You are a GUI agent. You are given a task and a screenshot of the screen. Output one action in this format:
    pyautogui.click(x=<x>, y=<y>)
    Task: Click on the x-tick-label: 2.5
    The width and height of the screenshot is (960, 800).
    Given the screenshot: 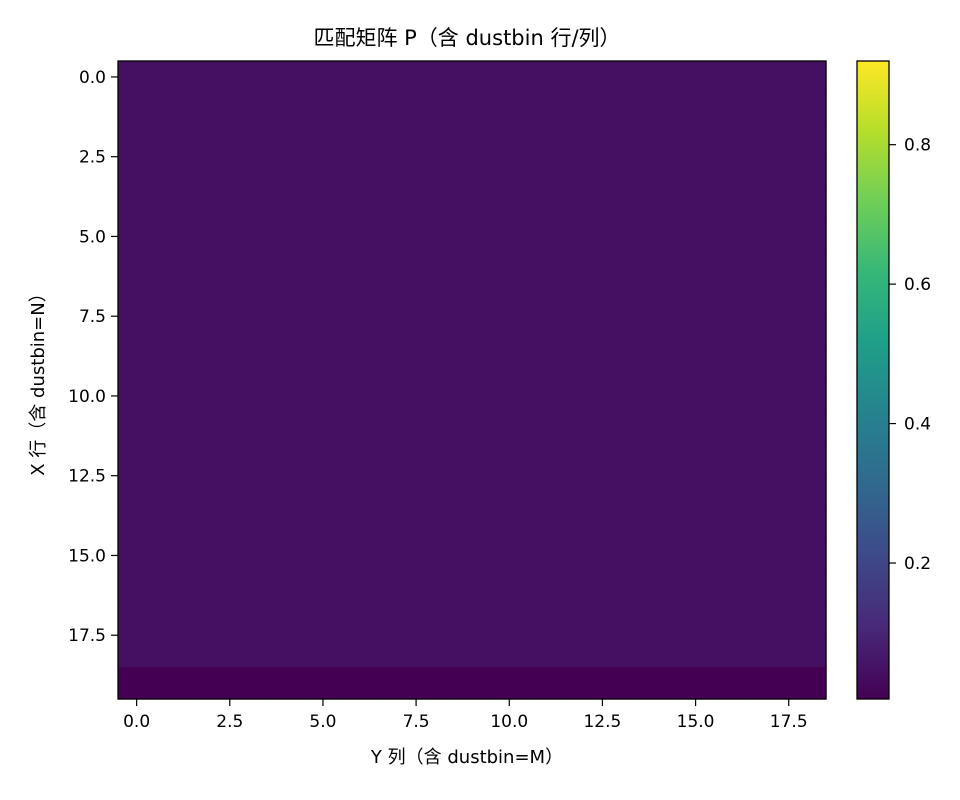 What is the action you would take?
    pyautogui.click(x=229, y=722)
    